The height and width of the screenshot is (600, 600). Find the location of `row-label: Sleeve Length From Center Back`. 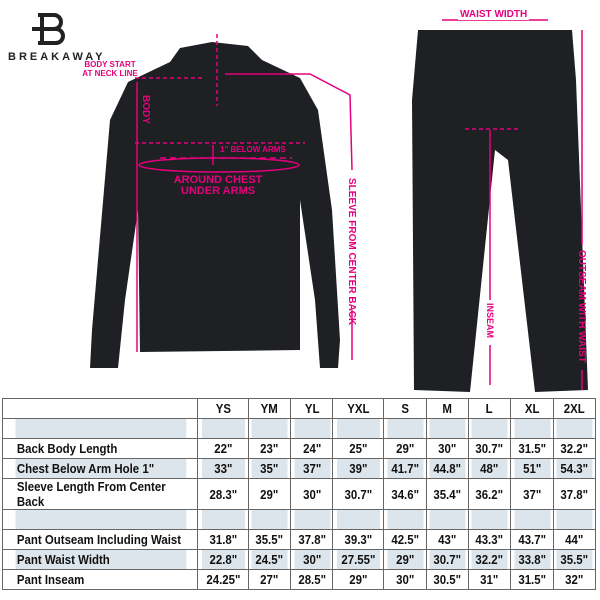

row-label: Sleeve Length From Center Back is located at coordinates (100, 494).